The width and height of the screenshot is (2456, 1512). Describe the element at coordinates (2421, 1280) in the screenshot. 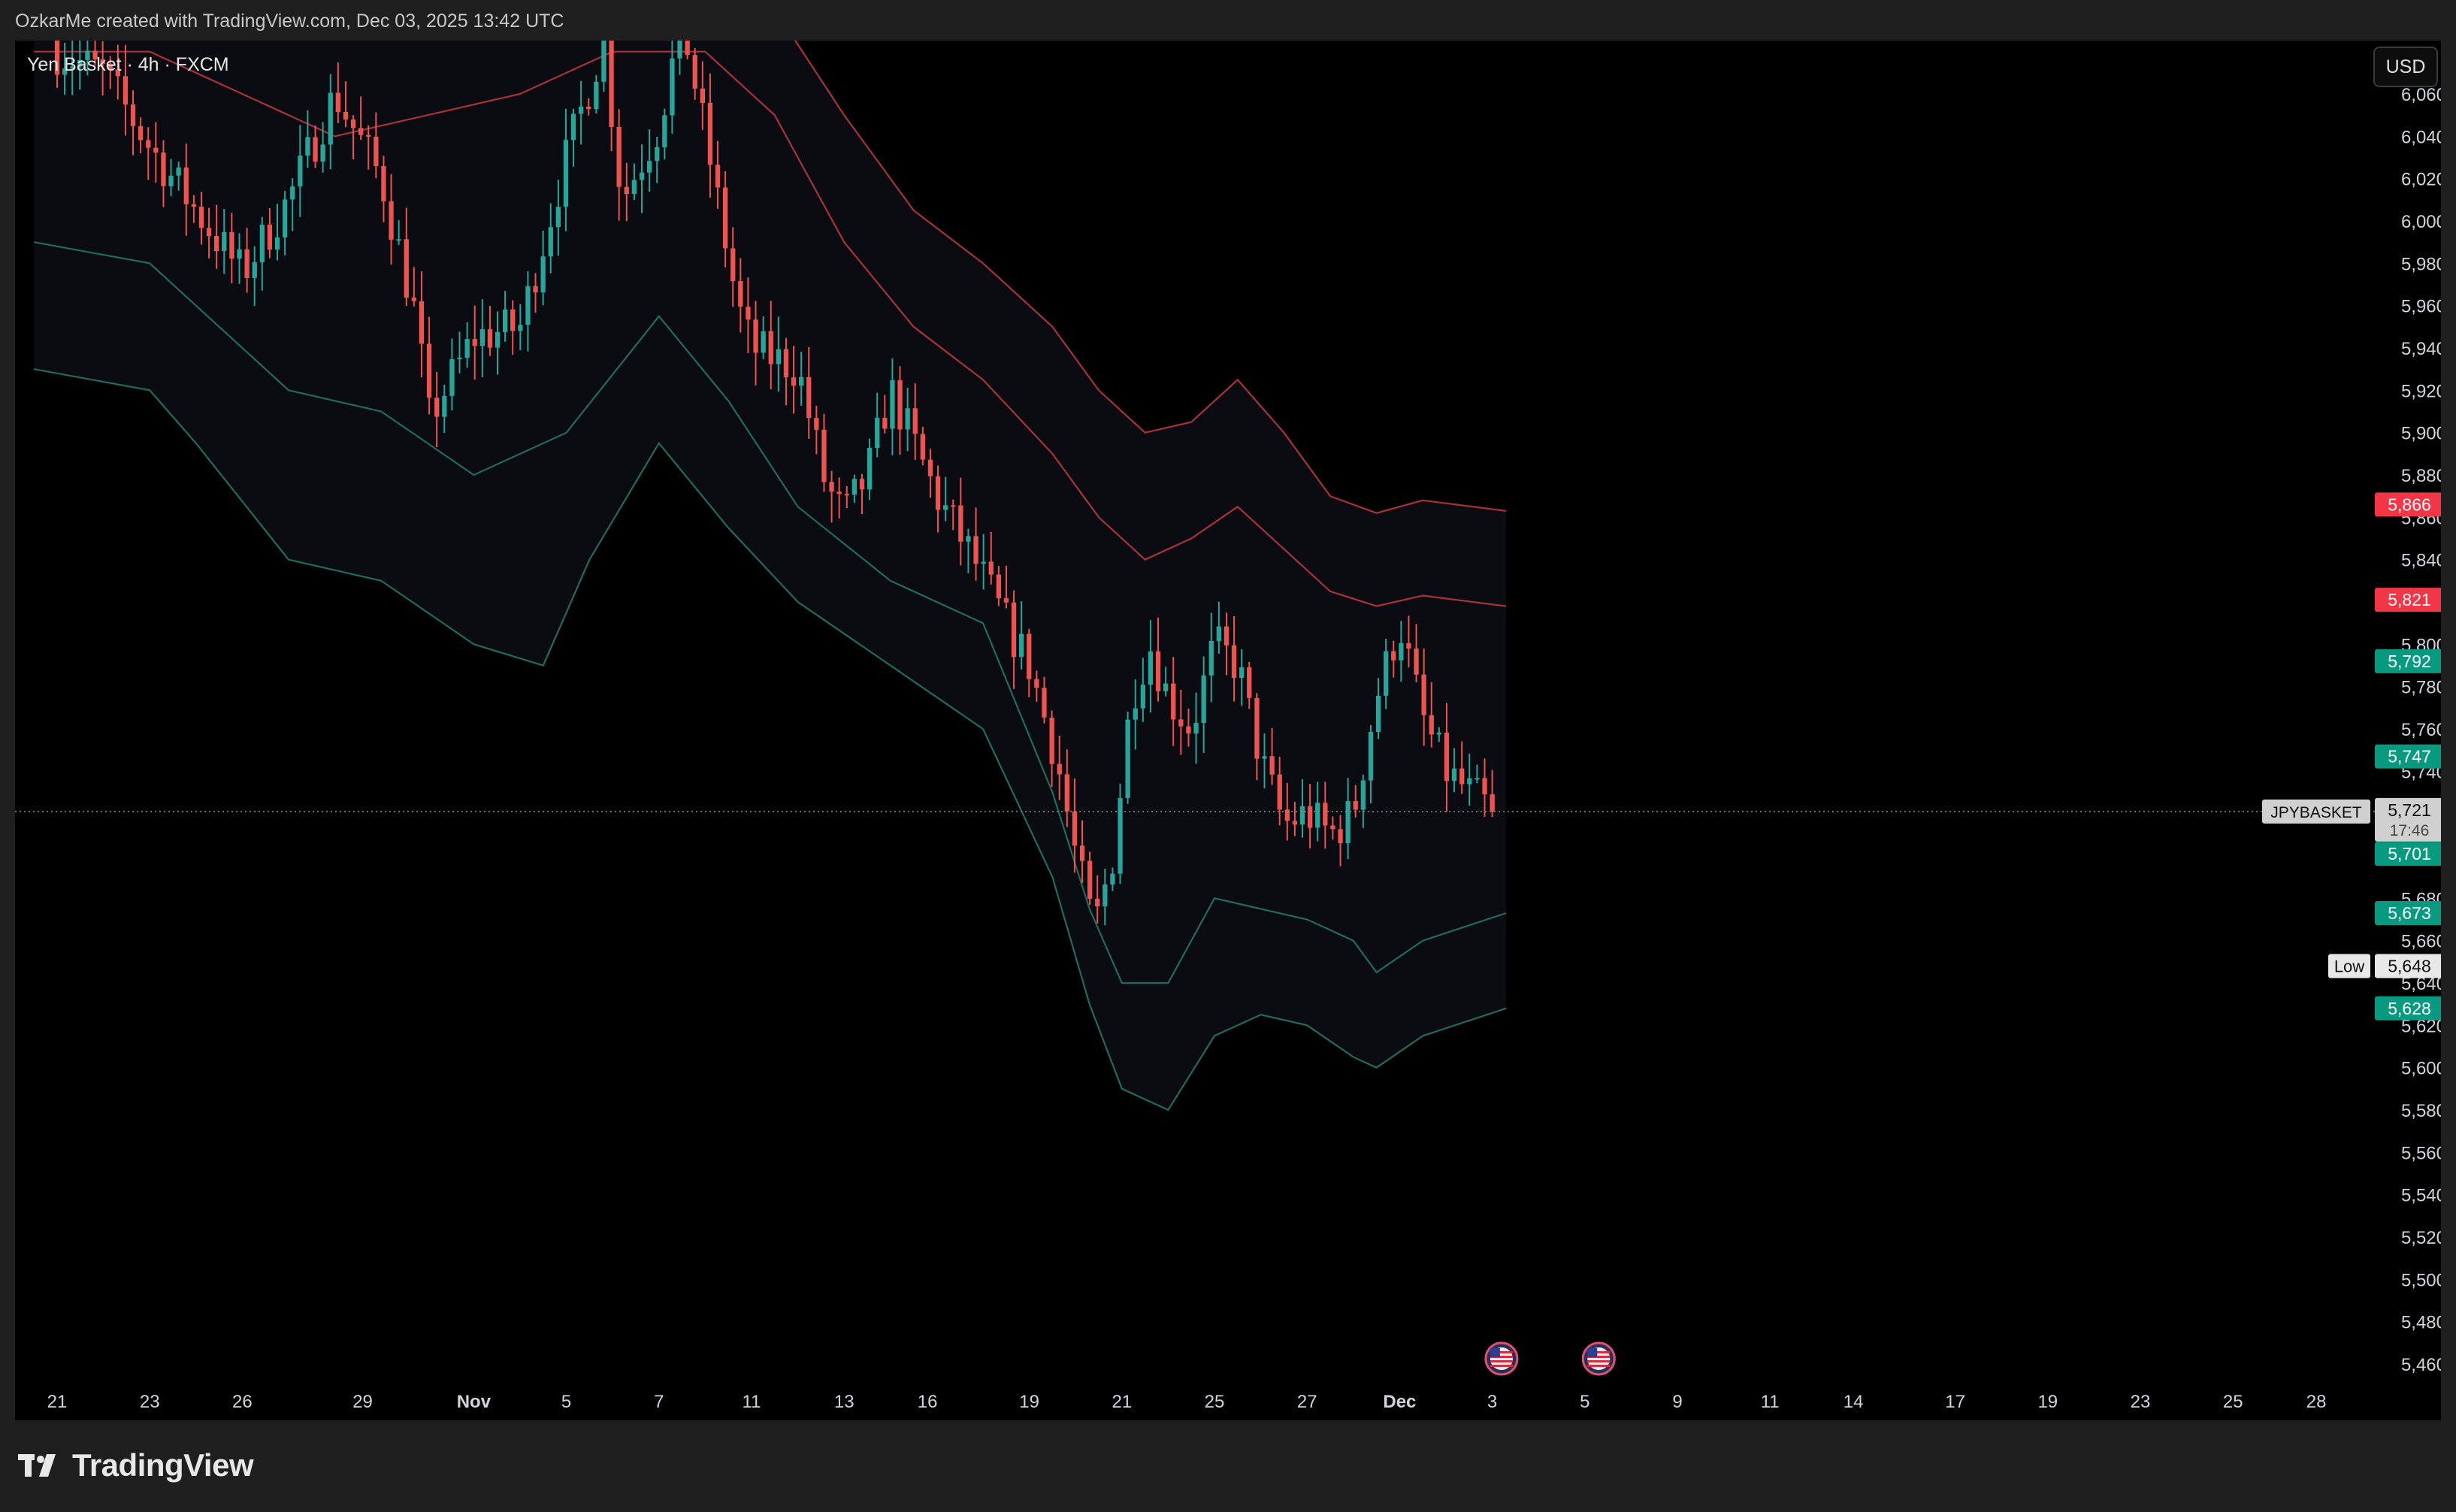

I see `price-tick-label: 5,500` at that location.